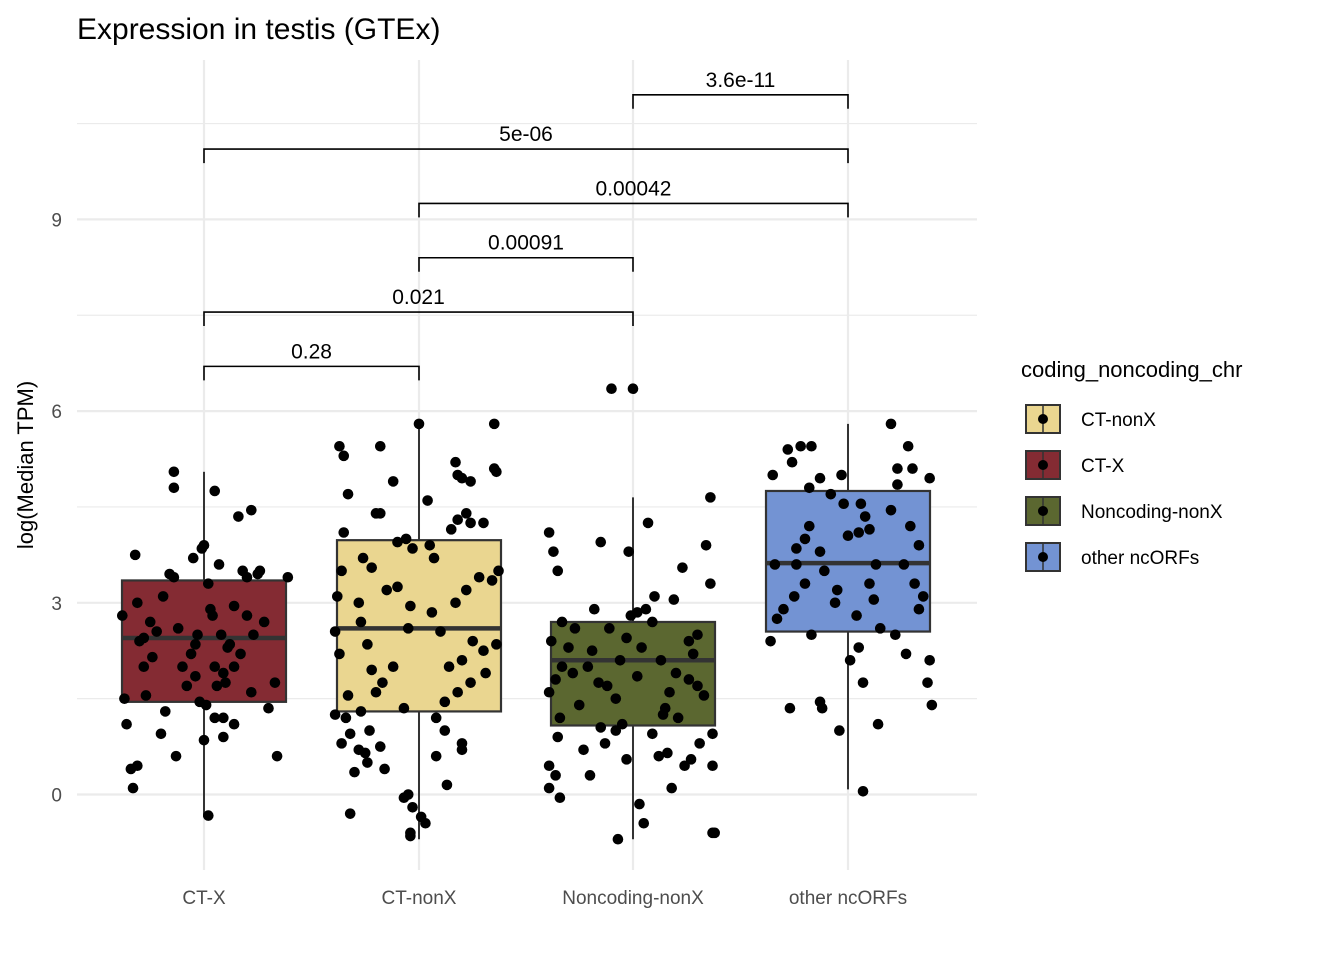  Describe the element at coordinates (544, 898) in the screenshot. I see `x-axis-ticks: CT-X CT-nonX Noncoding-nonX other ncORFs` at that location.